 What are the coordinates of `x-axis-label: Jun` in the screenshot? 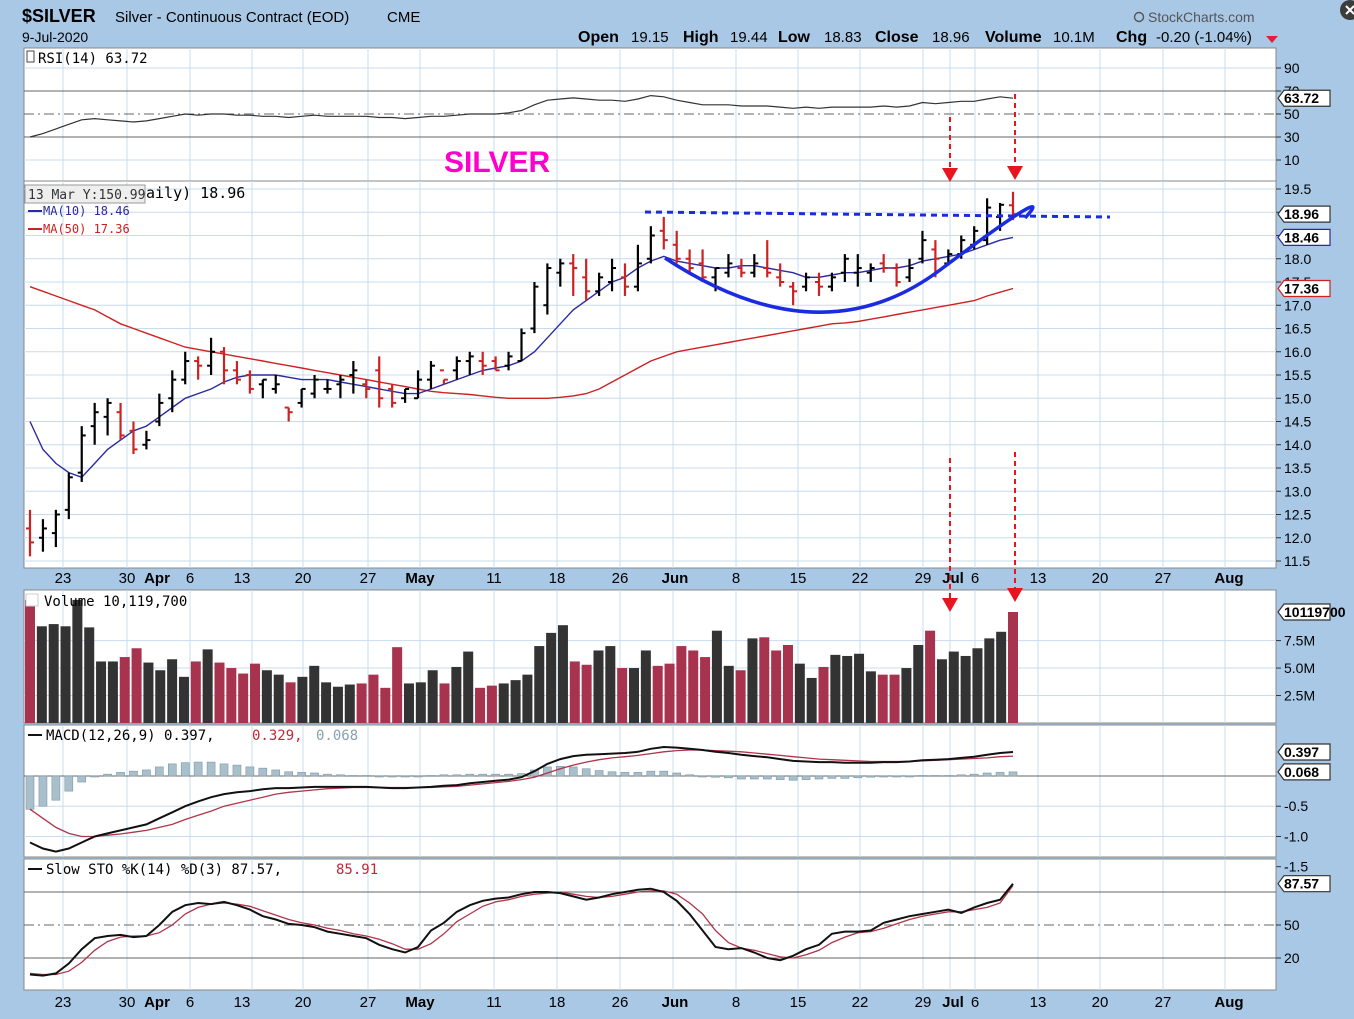 It's located at (675, 578).